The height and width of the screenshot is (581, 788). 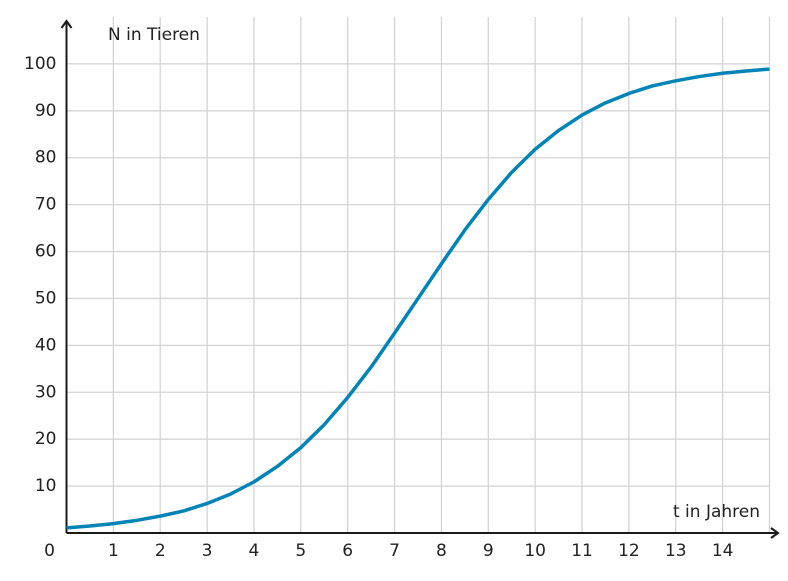 I want to click on x-tick-label: 14, so click(x=723, y=551).